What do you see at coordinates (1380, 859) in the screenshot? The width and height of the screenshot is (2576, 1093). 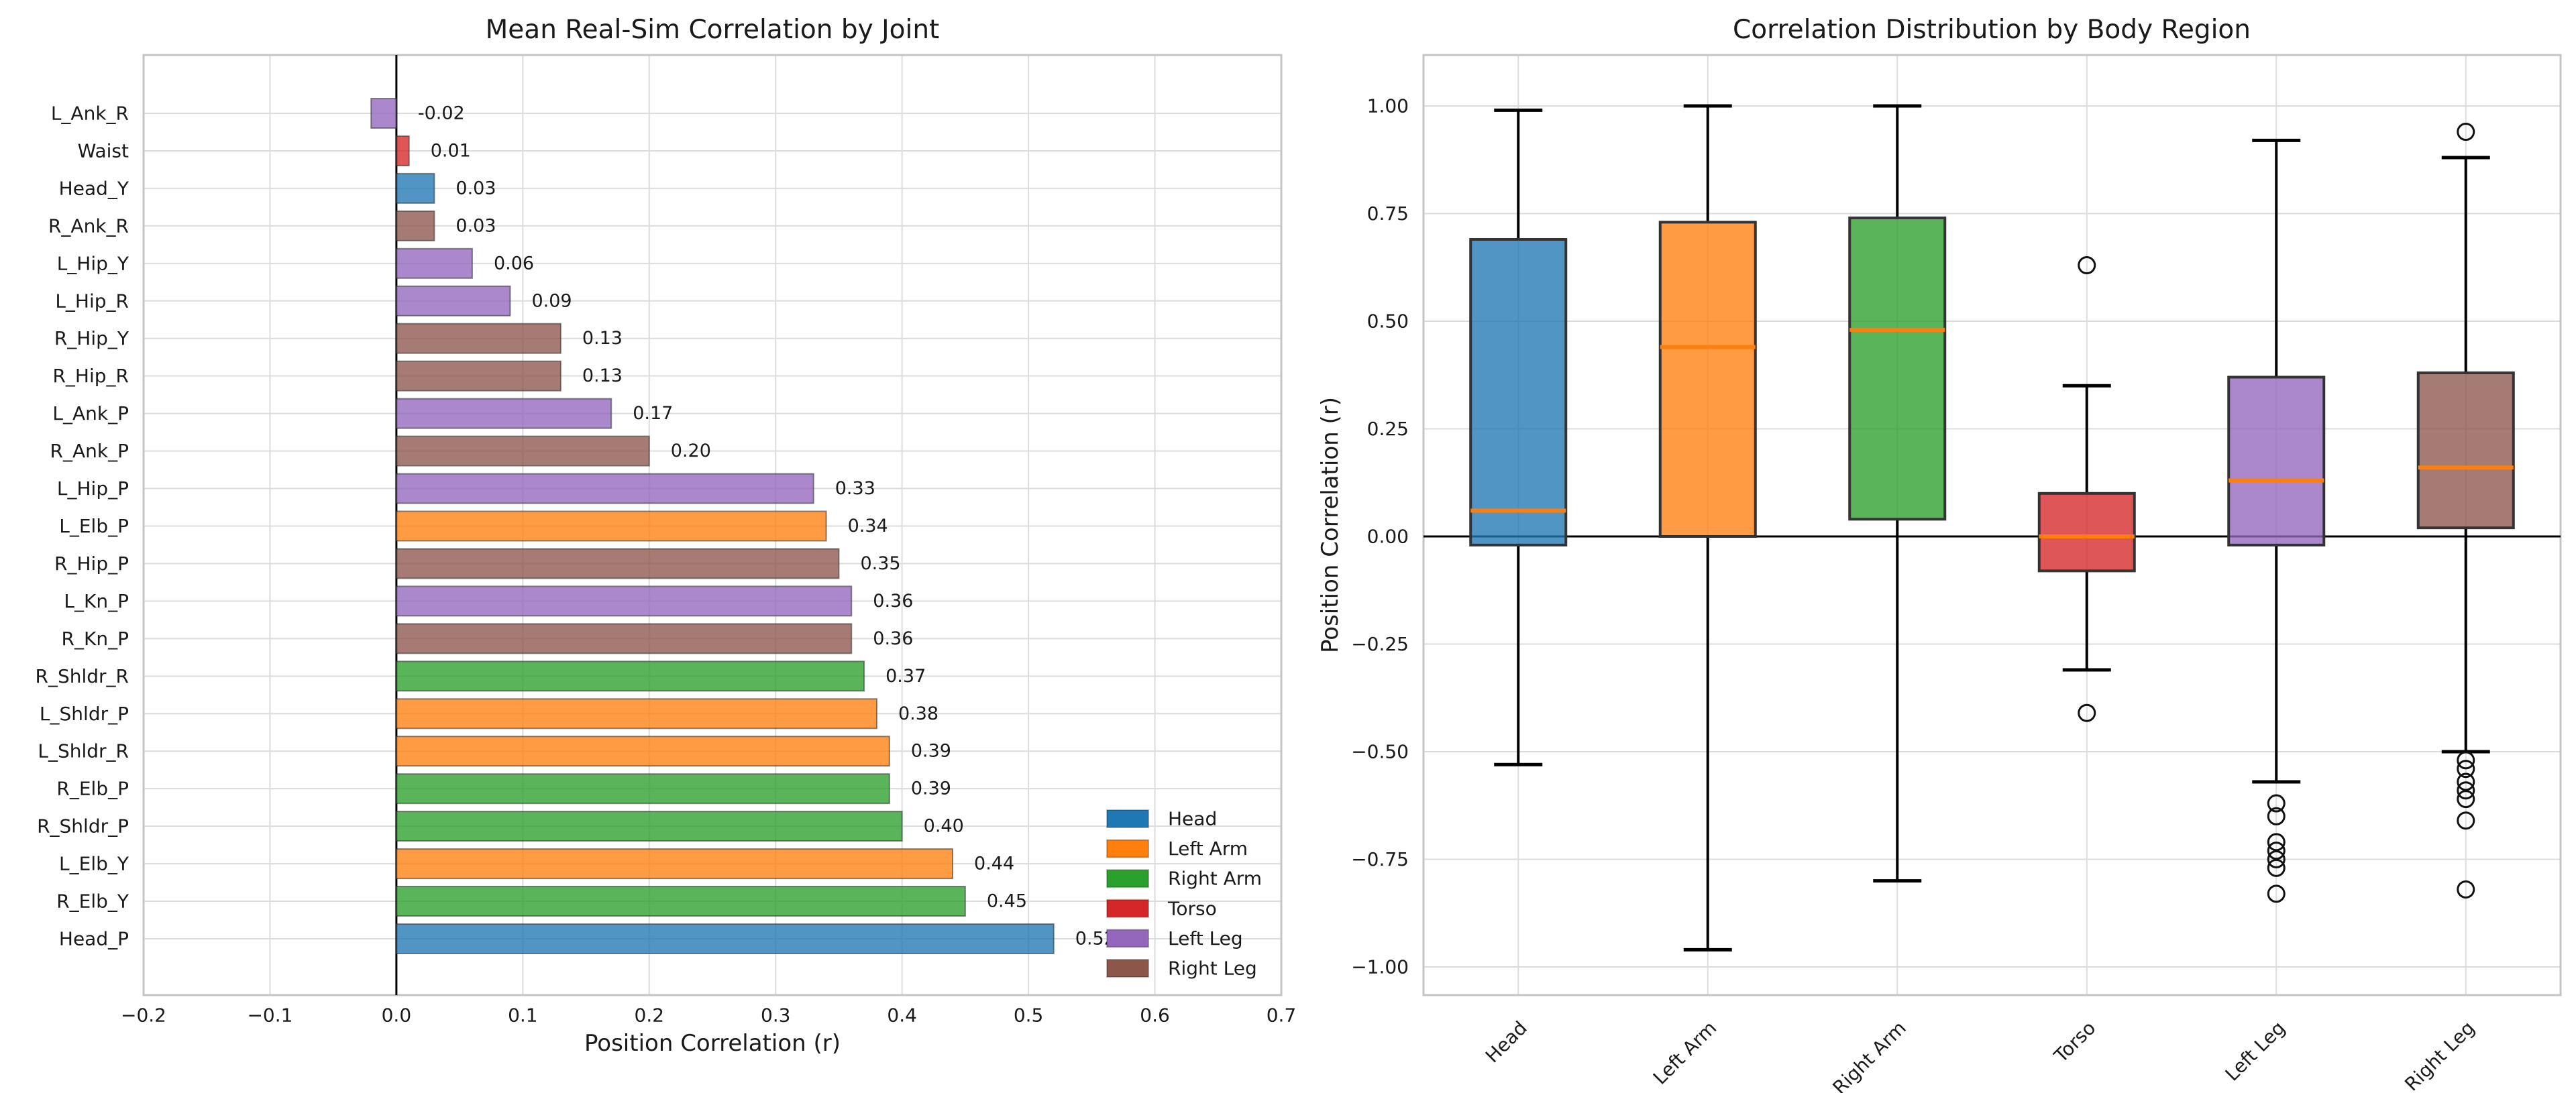 I see `box-y-tick-label: −0.75` at bounding box center [1380, 859].